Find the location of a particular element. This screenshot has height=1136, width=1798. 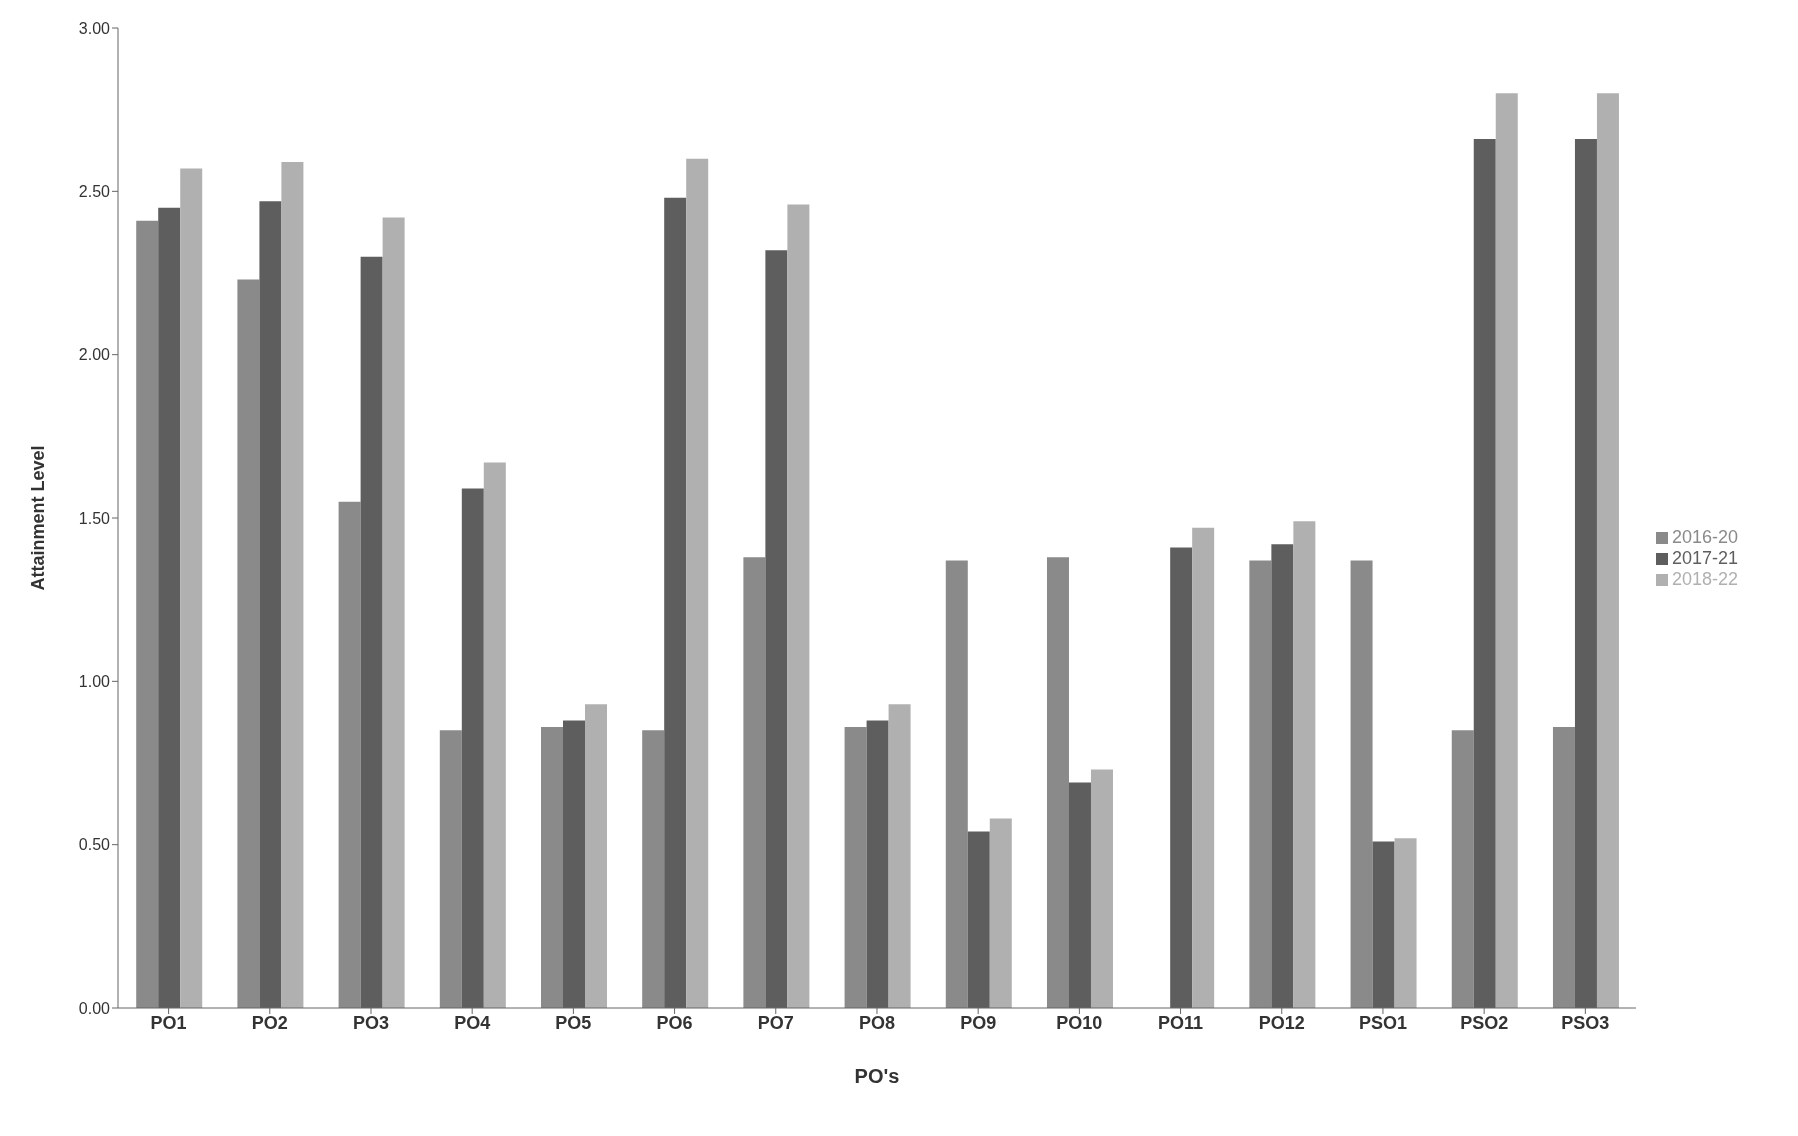

x-tick-label: PSO1 is located at coordinates (1382, 1022).